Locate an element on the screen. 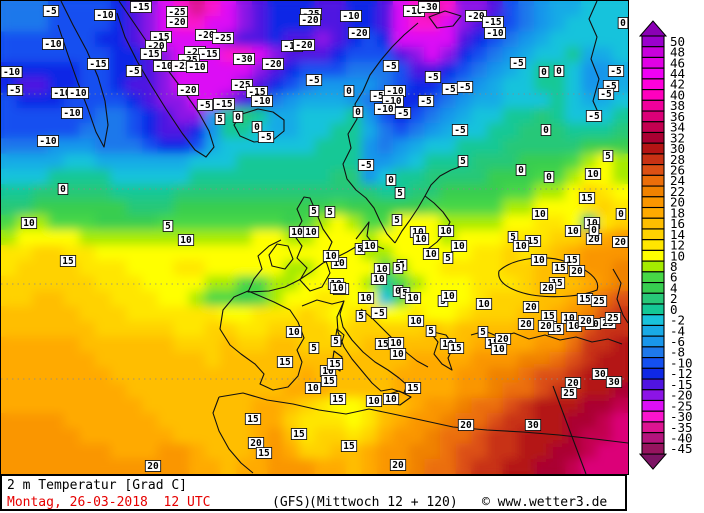  scale-tick-label: 0 is located at coordinates (674, 309).